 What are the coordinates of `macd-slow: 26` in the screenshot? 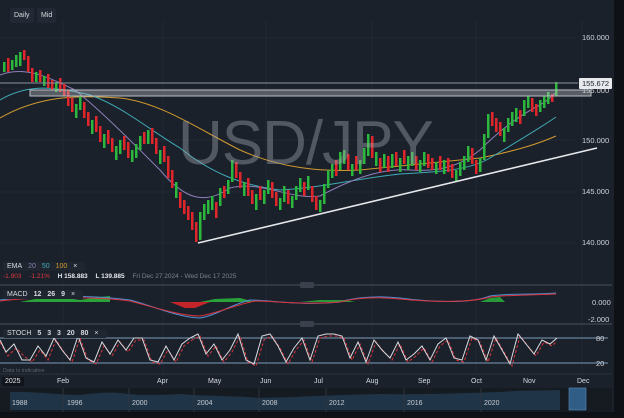 It's located at (51, 294).